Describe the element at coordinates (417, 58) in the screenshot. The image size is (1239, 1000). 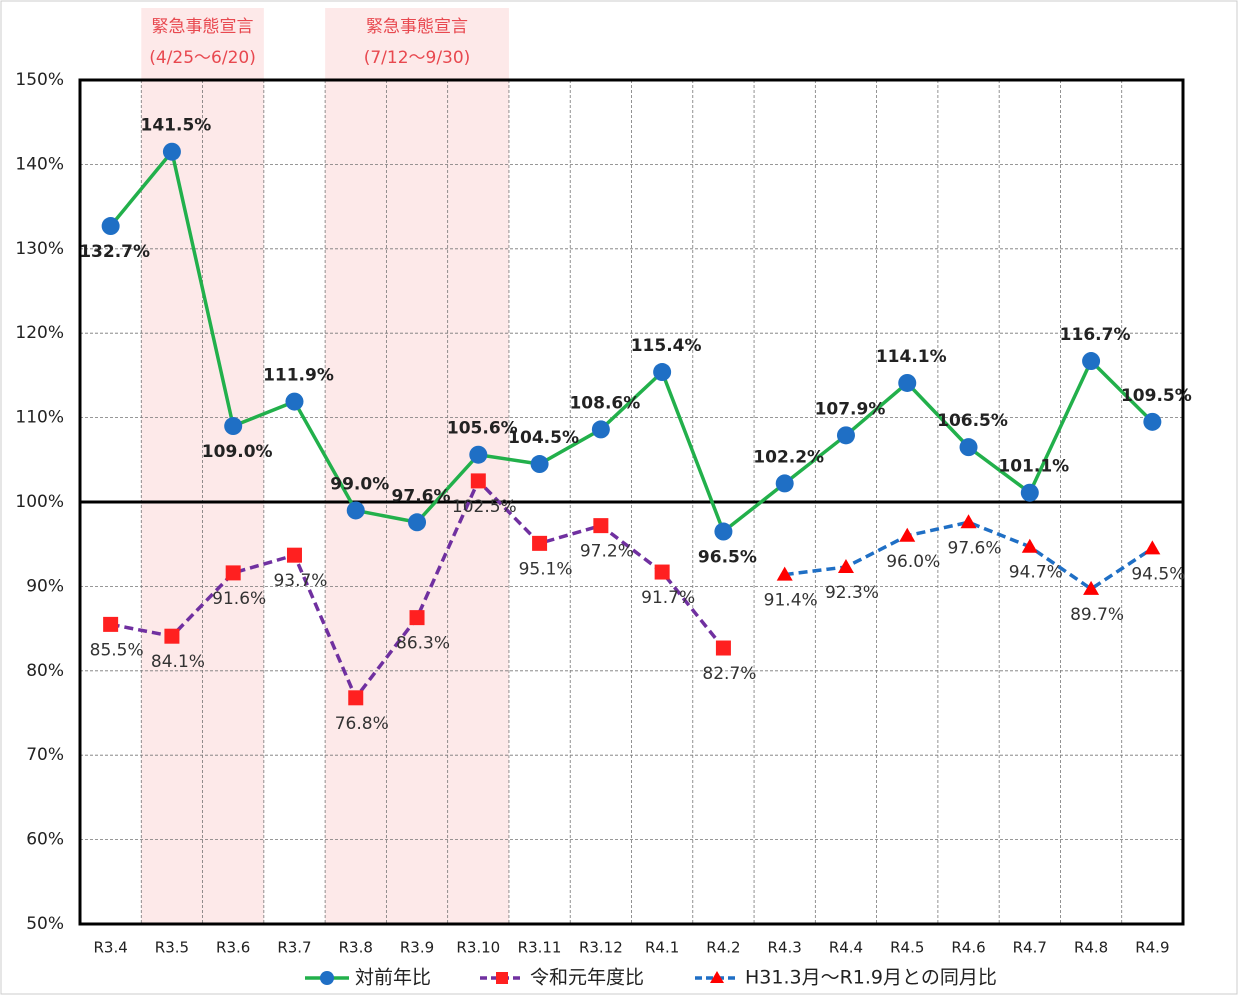
I see `annotation-subtitle: (7/12～9/30)` at that location.